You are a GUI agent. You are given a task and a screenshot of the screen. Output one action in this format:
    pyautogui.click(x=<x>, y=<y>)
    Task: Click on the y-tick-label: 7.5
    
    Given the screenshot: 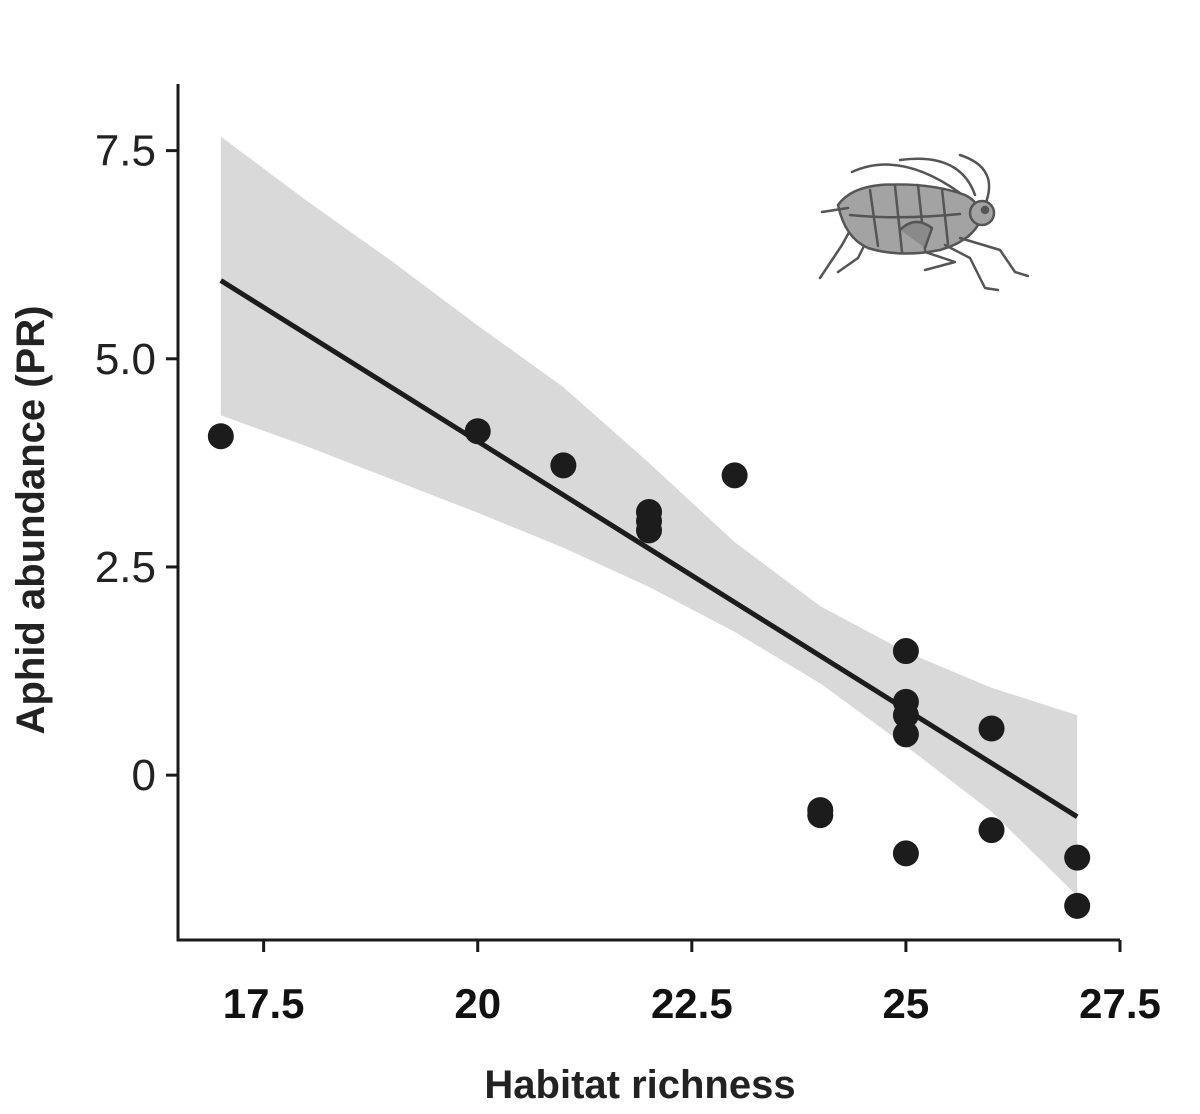 What is the action you would take?
    pyautogui.click(x=125, y=151)
    